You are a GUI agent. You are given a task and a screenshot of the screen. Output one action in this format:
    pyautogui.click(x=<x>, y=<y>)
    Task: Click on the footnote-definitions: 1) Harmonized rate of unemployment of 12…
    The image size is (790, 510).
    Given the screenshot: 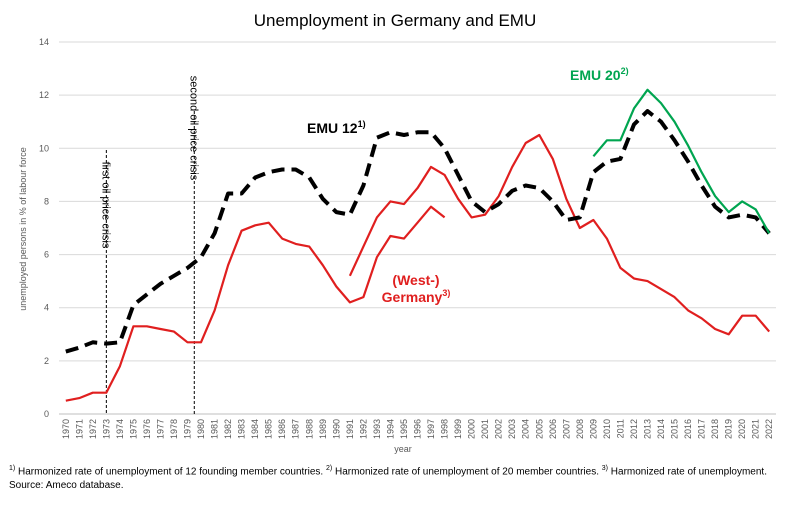 What is the action you would take?
    pyautogui.click(x=396, y=470)
    